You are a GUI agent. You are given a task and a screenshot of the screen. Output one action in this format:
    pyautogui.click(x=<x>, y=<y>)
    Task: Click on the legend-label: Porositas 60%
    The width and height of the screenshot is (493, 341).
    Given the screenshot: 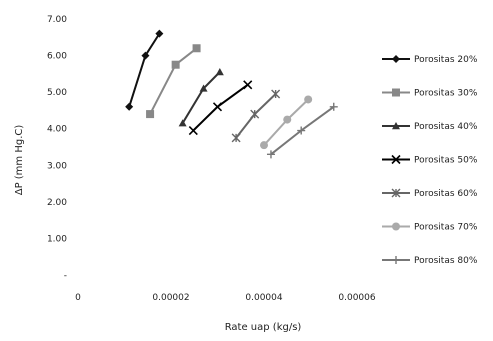 What is the action you would take?
    pyautogui.click(x=446, y=194)
    